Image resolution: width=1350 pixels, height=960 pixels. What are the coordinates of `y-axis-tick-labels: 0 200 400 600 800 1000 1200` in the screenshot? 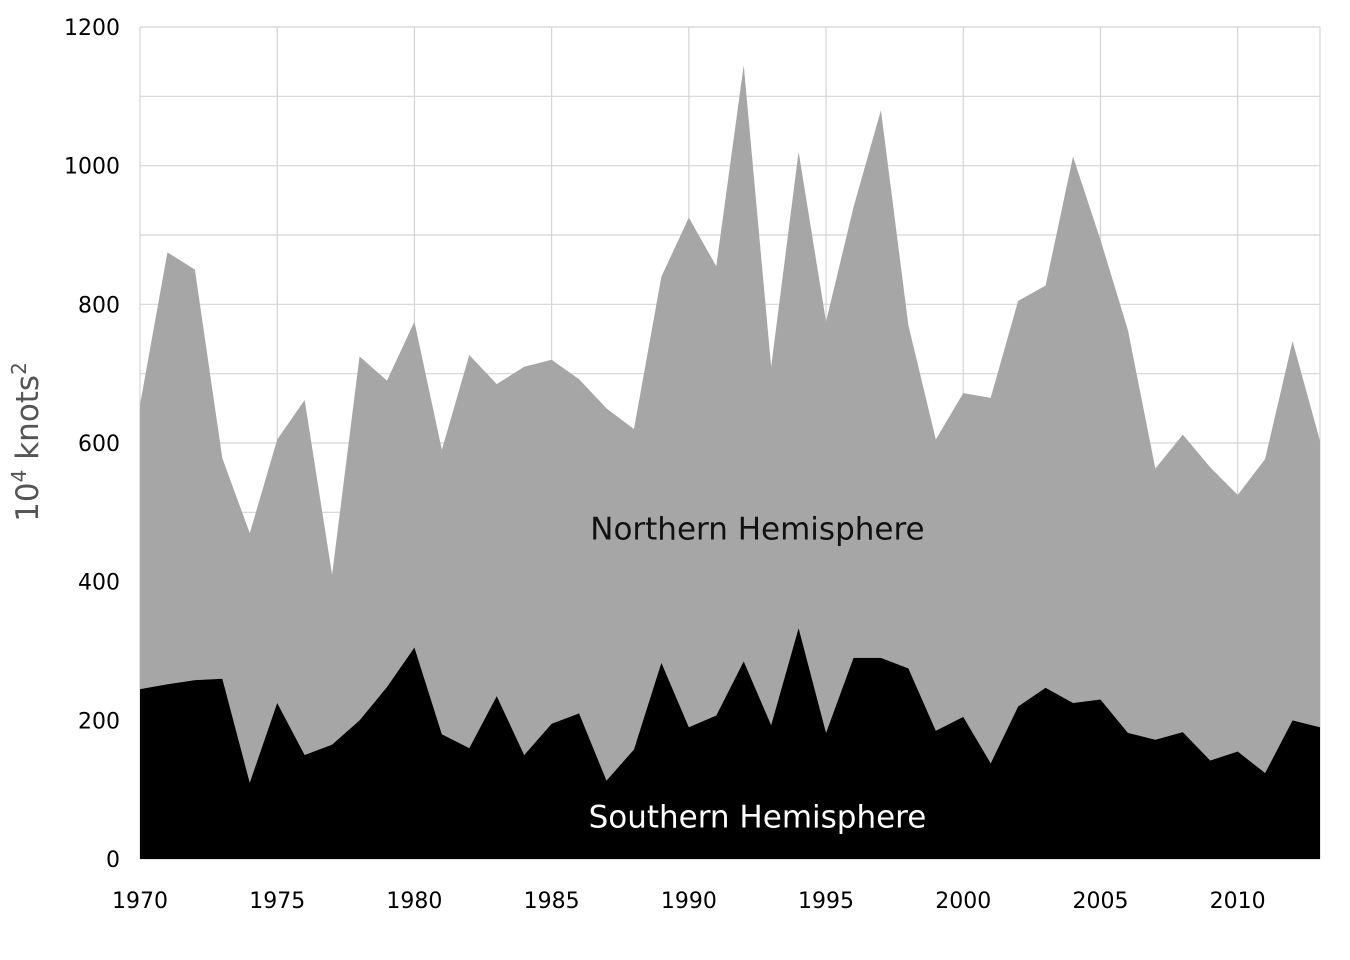 It's located at (92, 444).